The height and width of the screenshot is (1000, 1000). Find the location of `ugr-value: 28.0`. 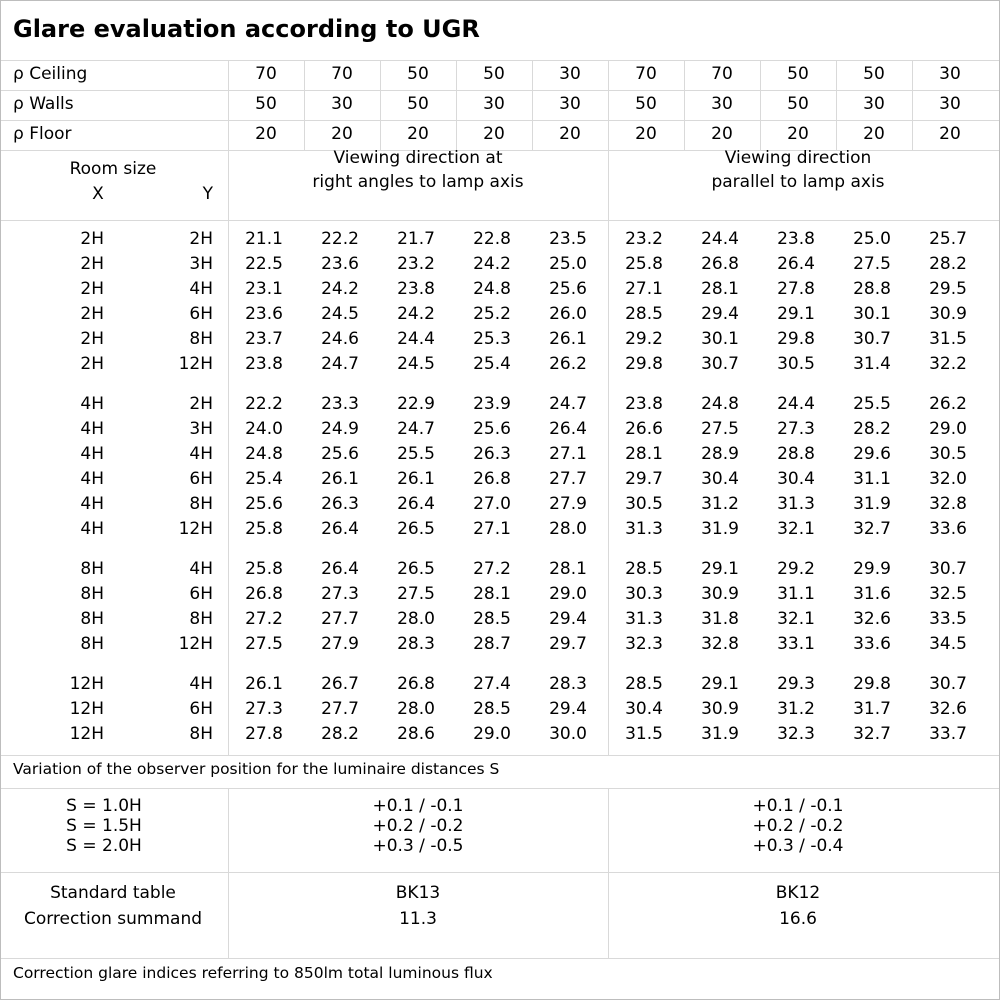

ugr-value: 28.0 is located at coordinates (416, 709).